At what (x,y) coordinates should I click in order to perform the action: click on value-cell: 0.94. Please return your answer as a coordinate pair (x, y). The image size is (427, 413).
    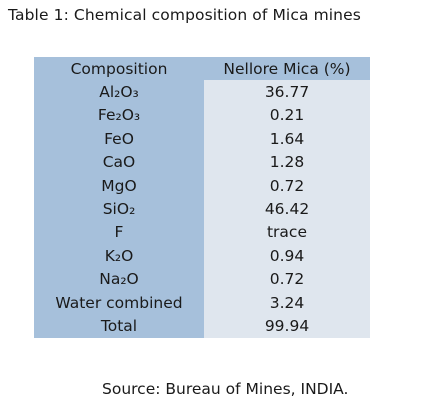
    Looking at the image, I should click on (287, 256).